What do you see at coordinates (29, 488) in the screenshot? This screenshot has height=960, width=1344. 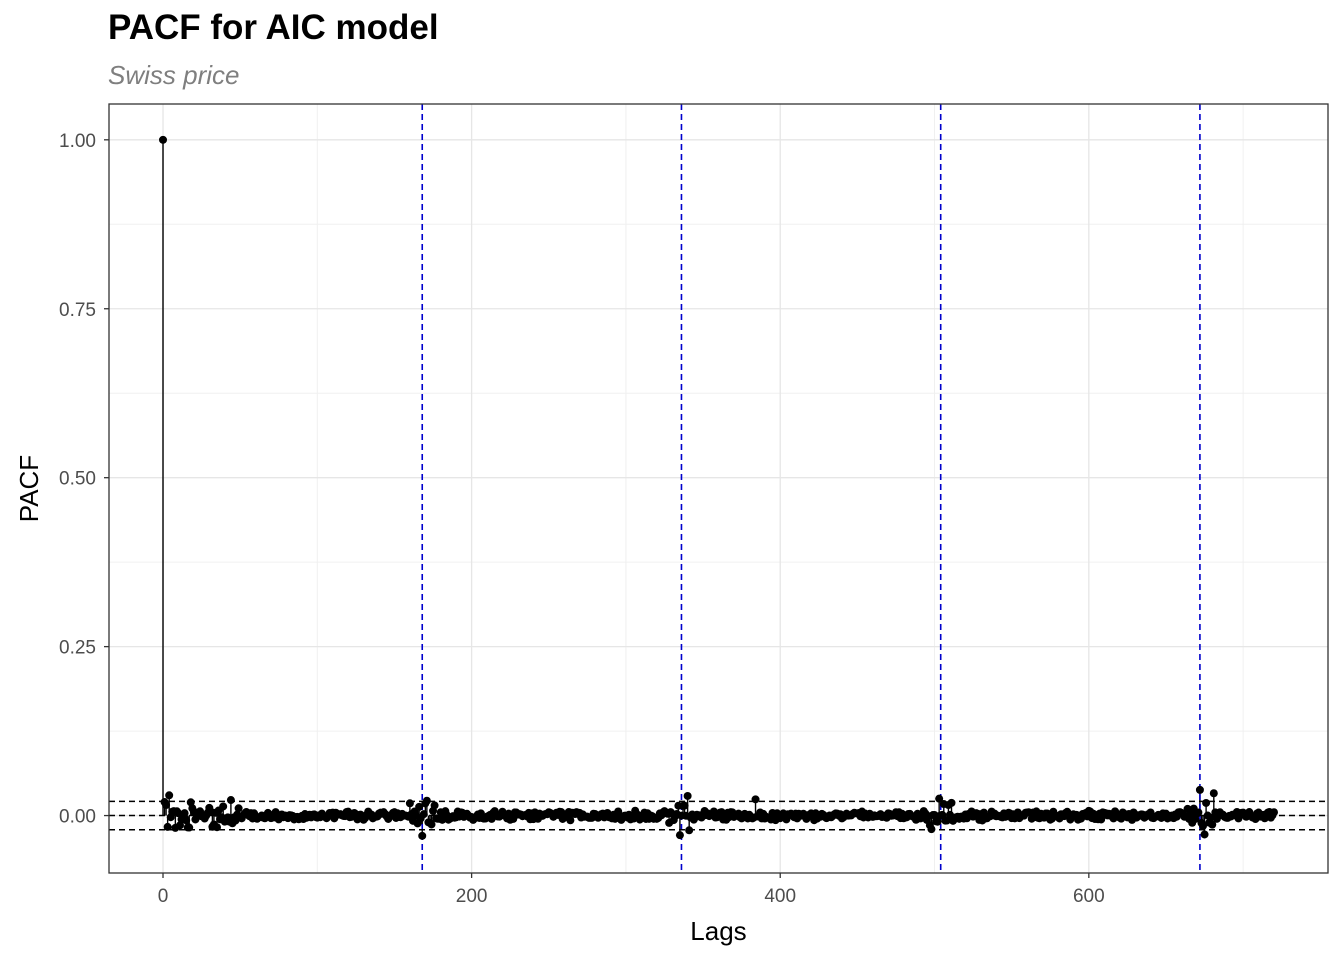 I see `y-axis-title: PACF` at bounding box center [29, 488].